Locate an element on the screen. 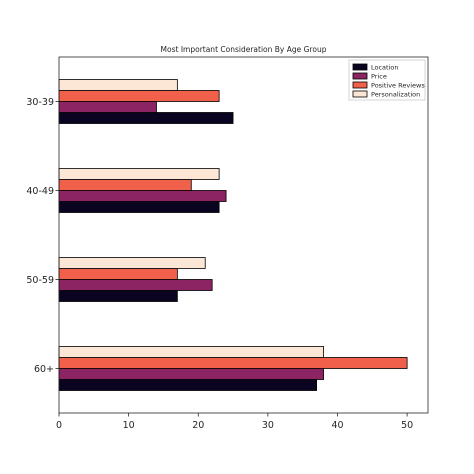 This screenshot has width=474, height=474. y-tick-label: 60+ is located at coordinates (44, 369).